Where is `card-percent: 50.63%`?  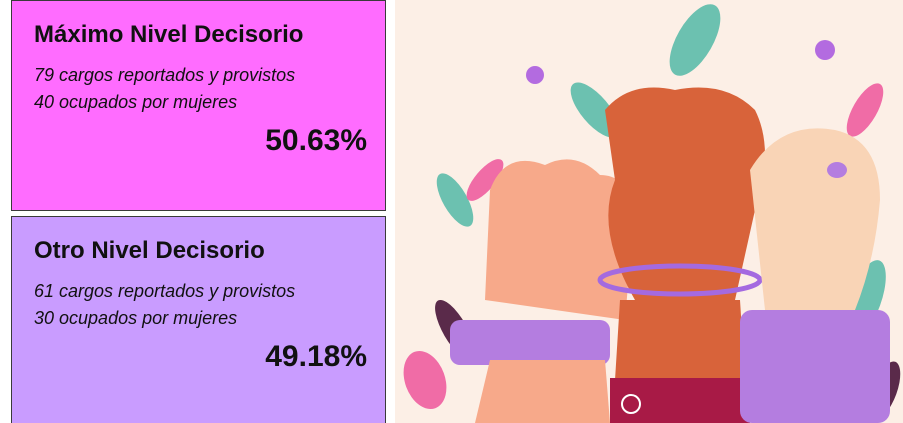 card-percent: 50.63% is located at coordinates (316, 140).